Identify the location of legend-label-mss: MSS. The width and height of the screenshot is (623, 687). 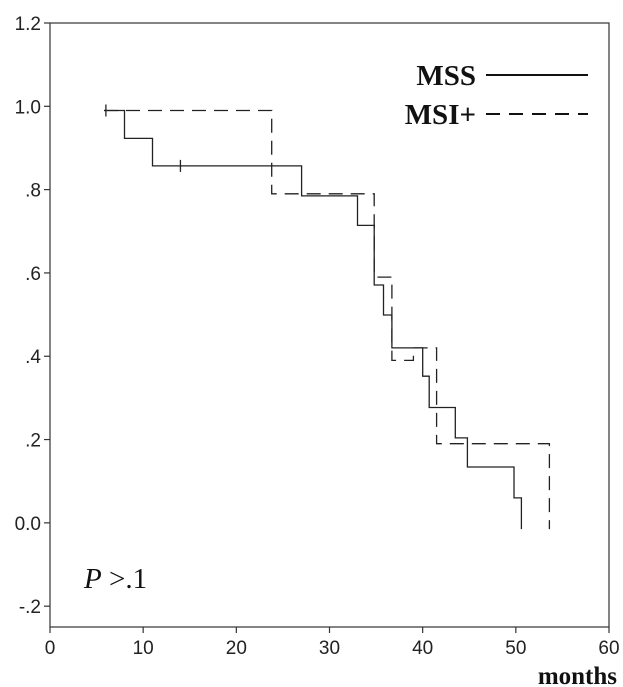
(446, 76).